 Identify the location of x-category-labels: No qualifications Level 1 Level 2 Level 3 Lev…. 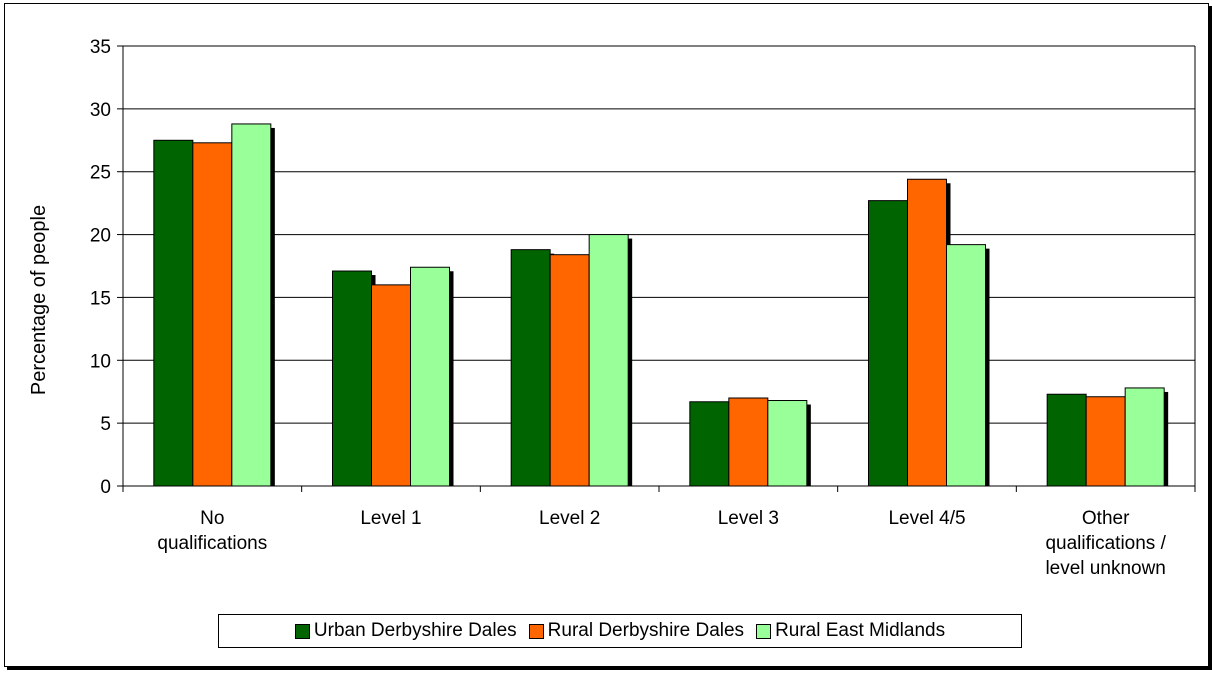
(661, 543).